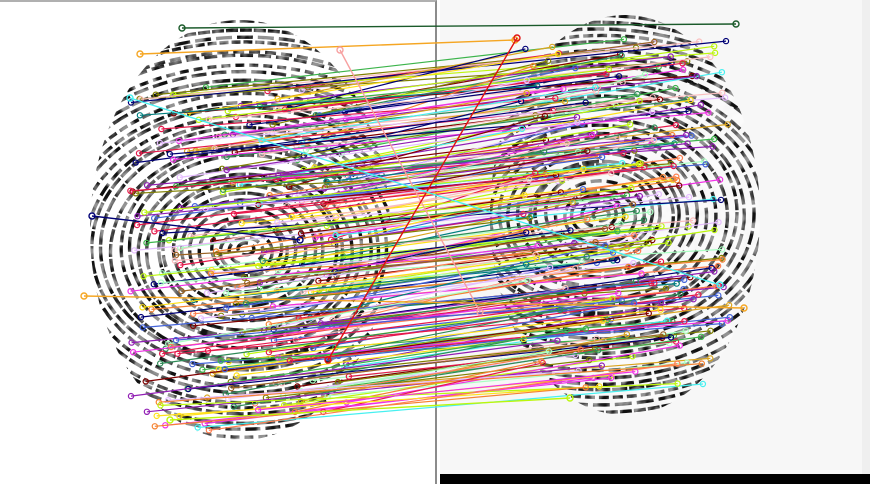 This screenshot has height=484, width=870. I want to click on bottom-black-bar, so click(655, 479).